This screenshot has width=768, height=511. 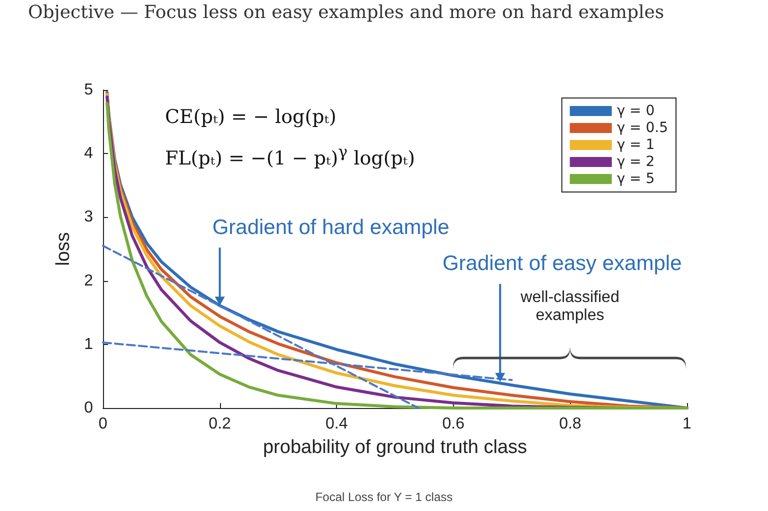 What do you see at coordinates (89, 408) in the screenshot?
I see `y-tick-label: 0` at bounding box center [89, 408].